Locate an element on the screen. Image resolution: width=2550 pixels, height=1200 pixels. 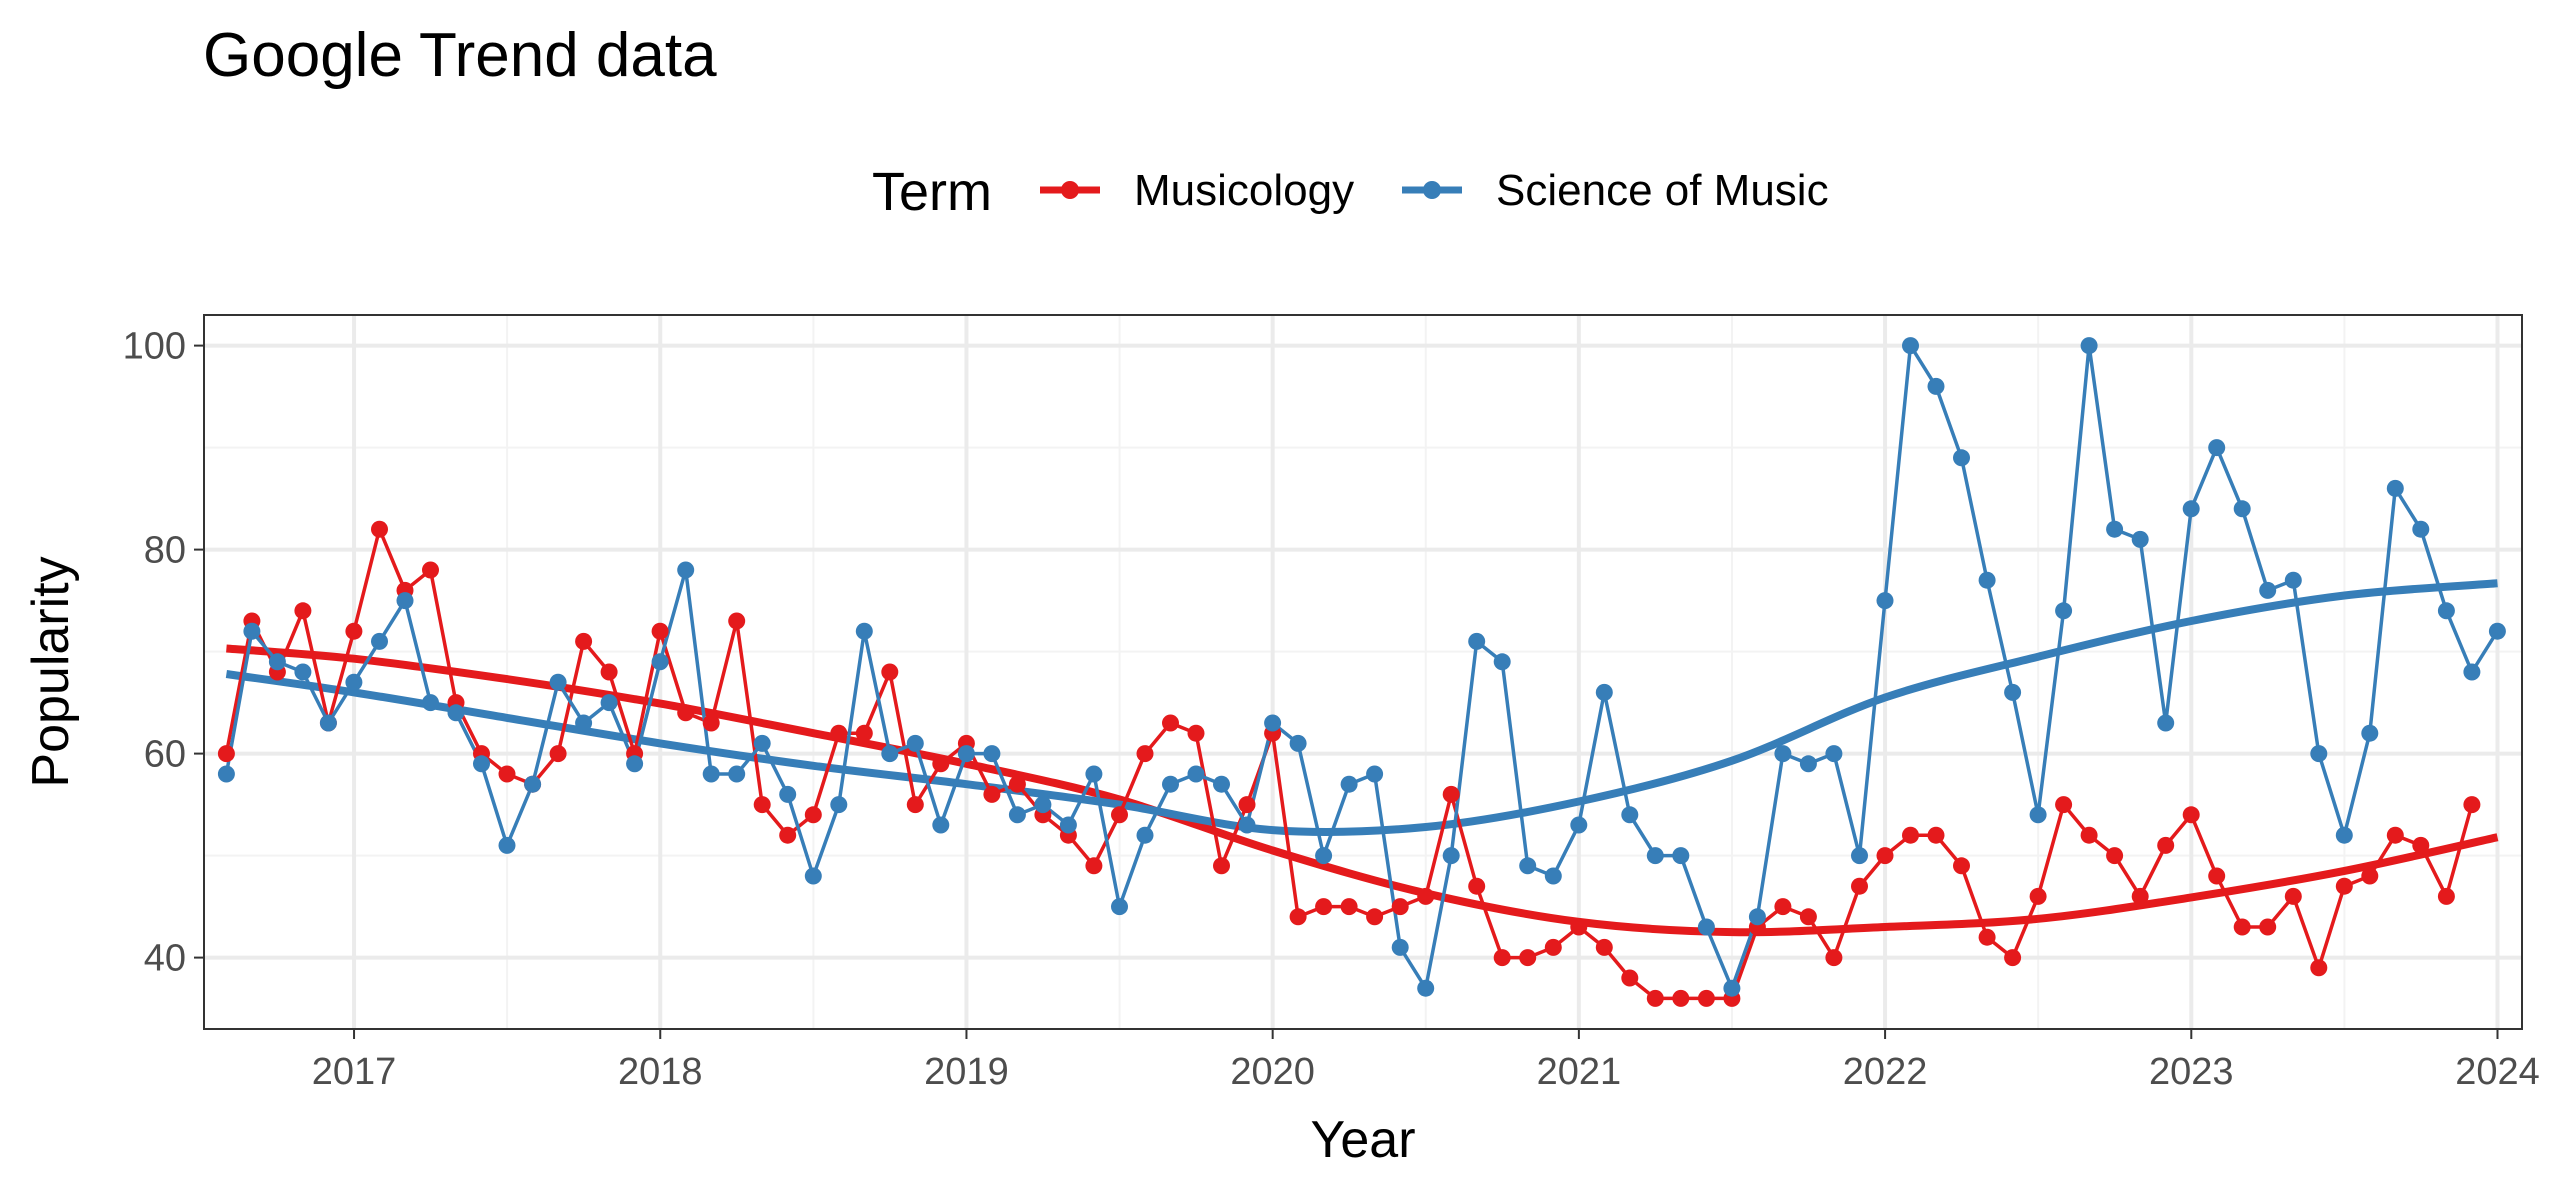
x-axis-title: Year is located at coordinates (1362, 1140).